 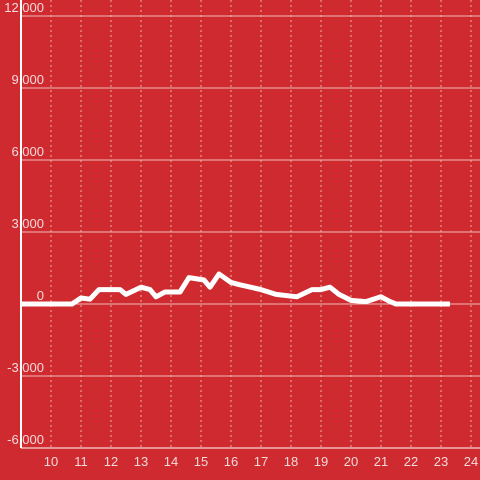 I want to click on x-tick-label: 21, so click(x=381, y=461).